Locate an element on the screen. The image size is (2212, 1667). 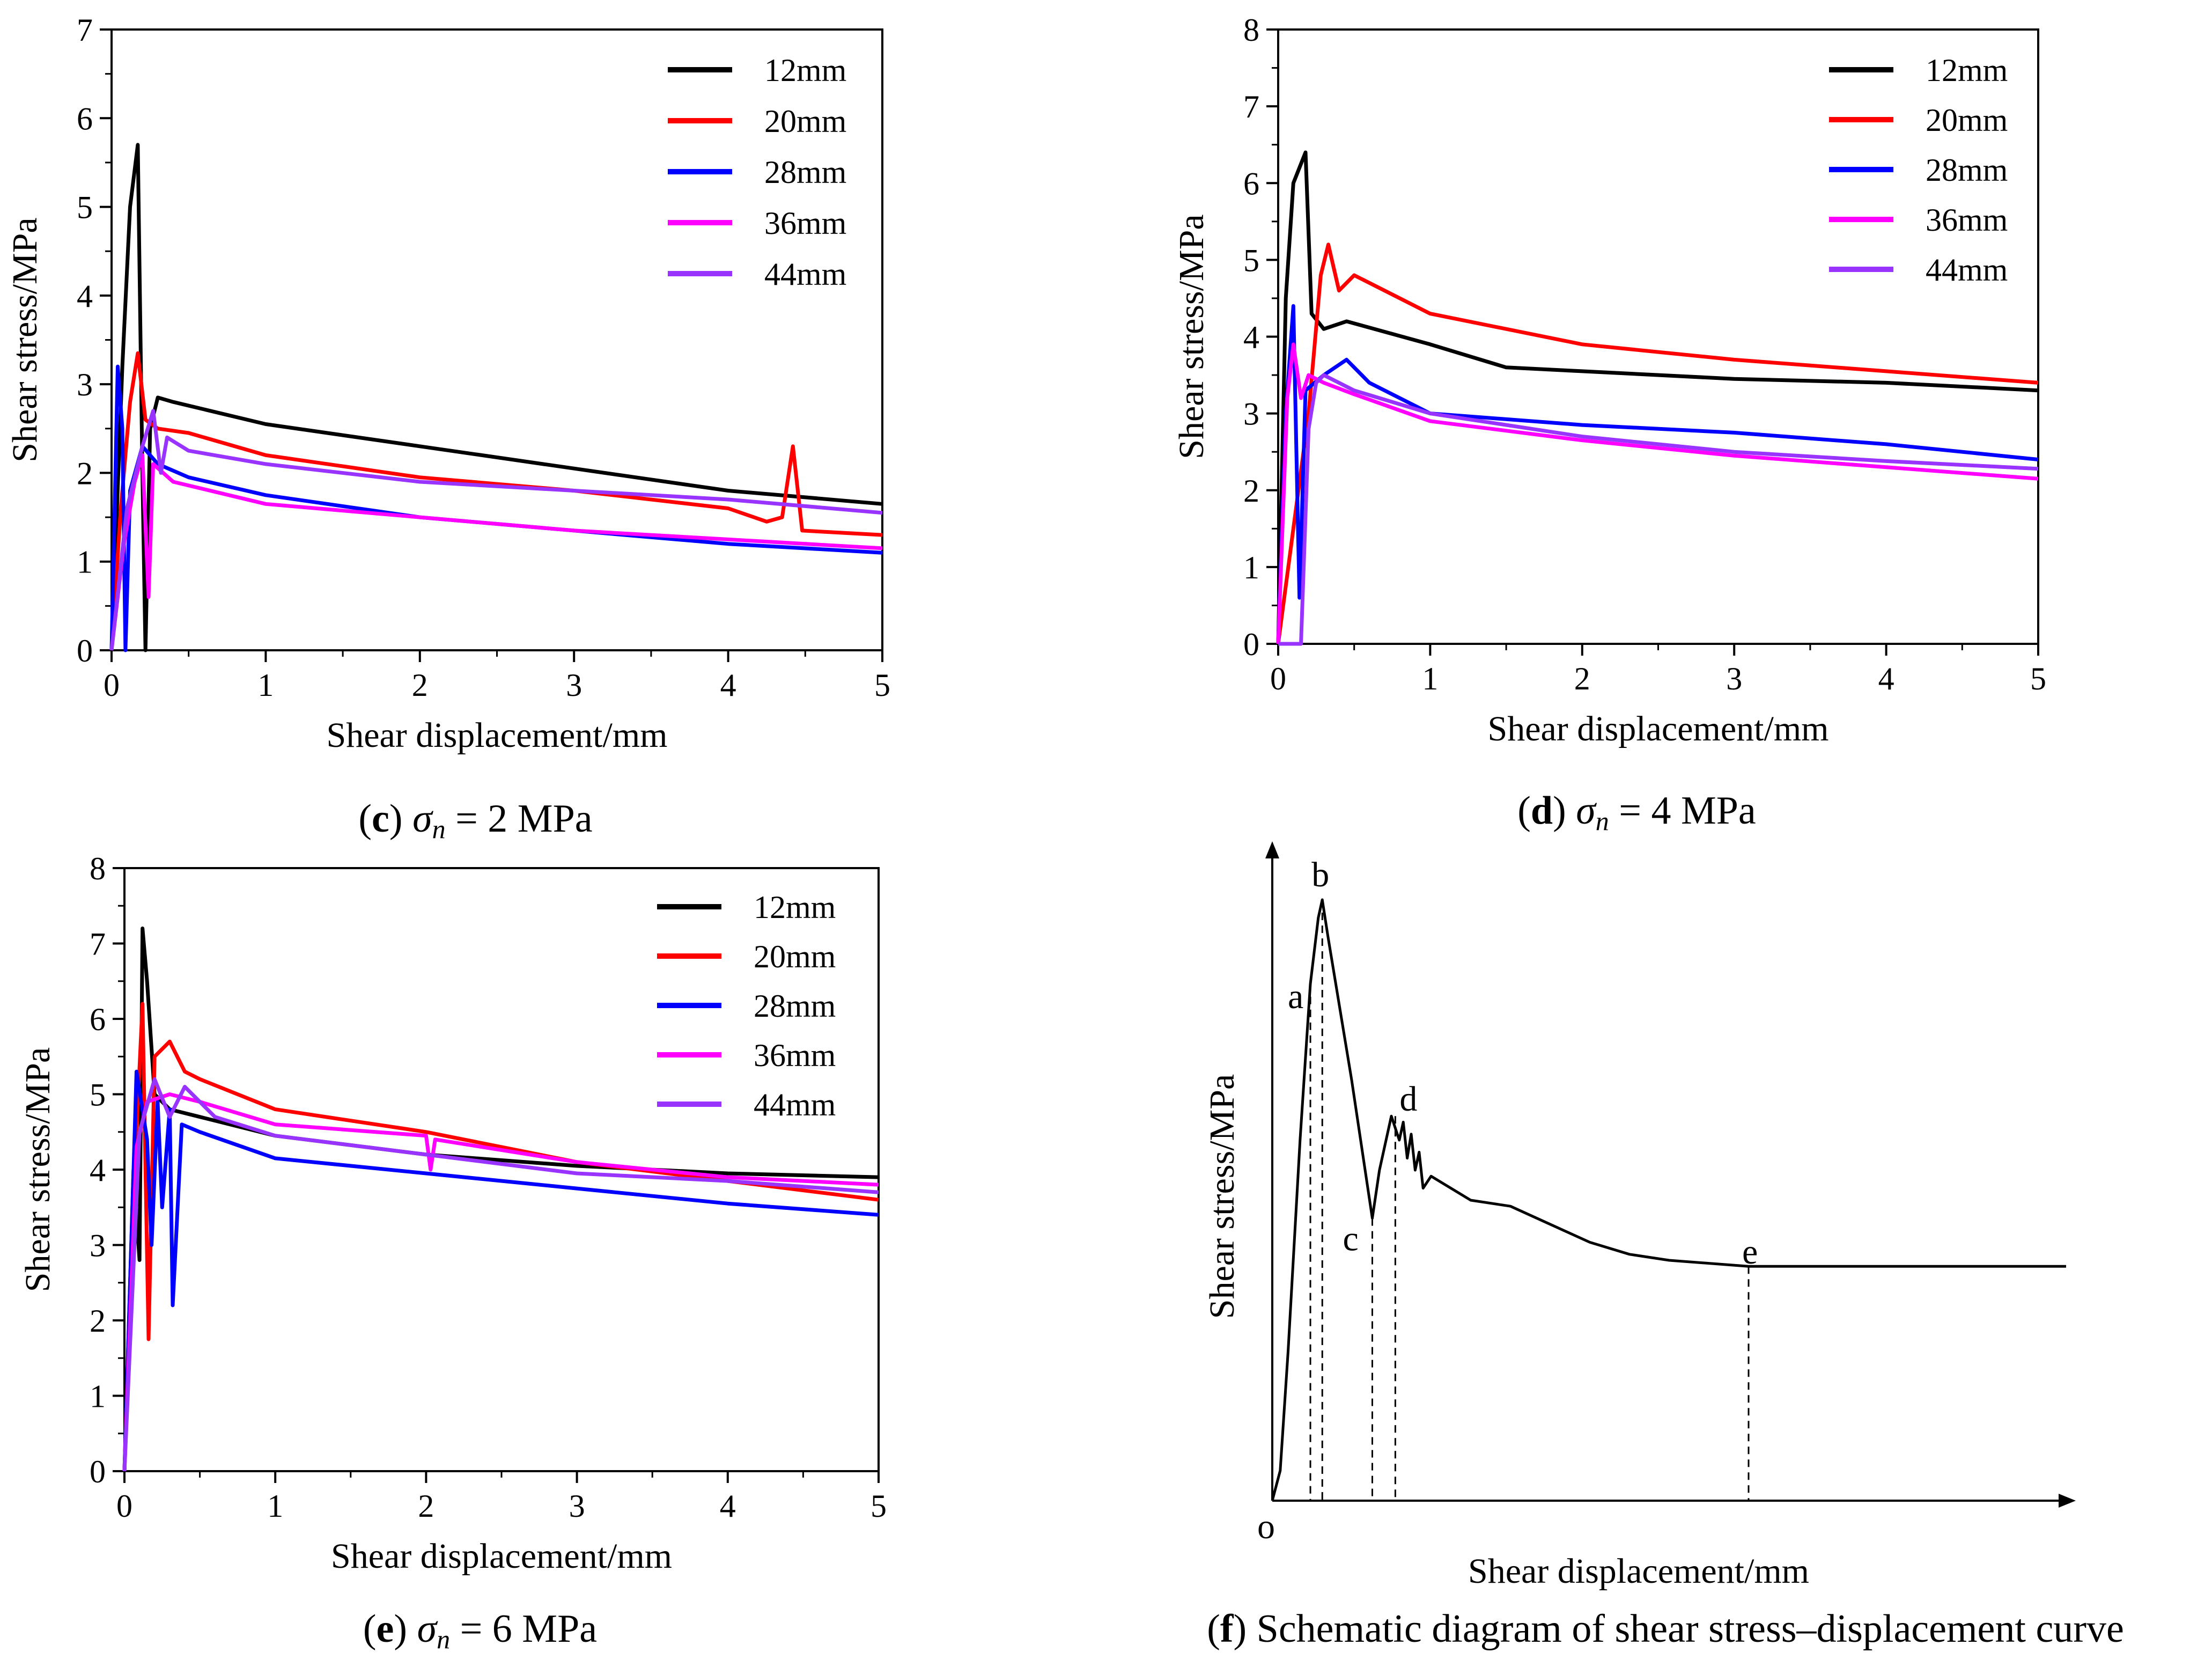
point-label-d: d is located at coordinates (1408, 1099).